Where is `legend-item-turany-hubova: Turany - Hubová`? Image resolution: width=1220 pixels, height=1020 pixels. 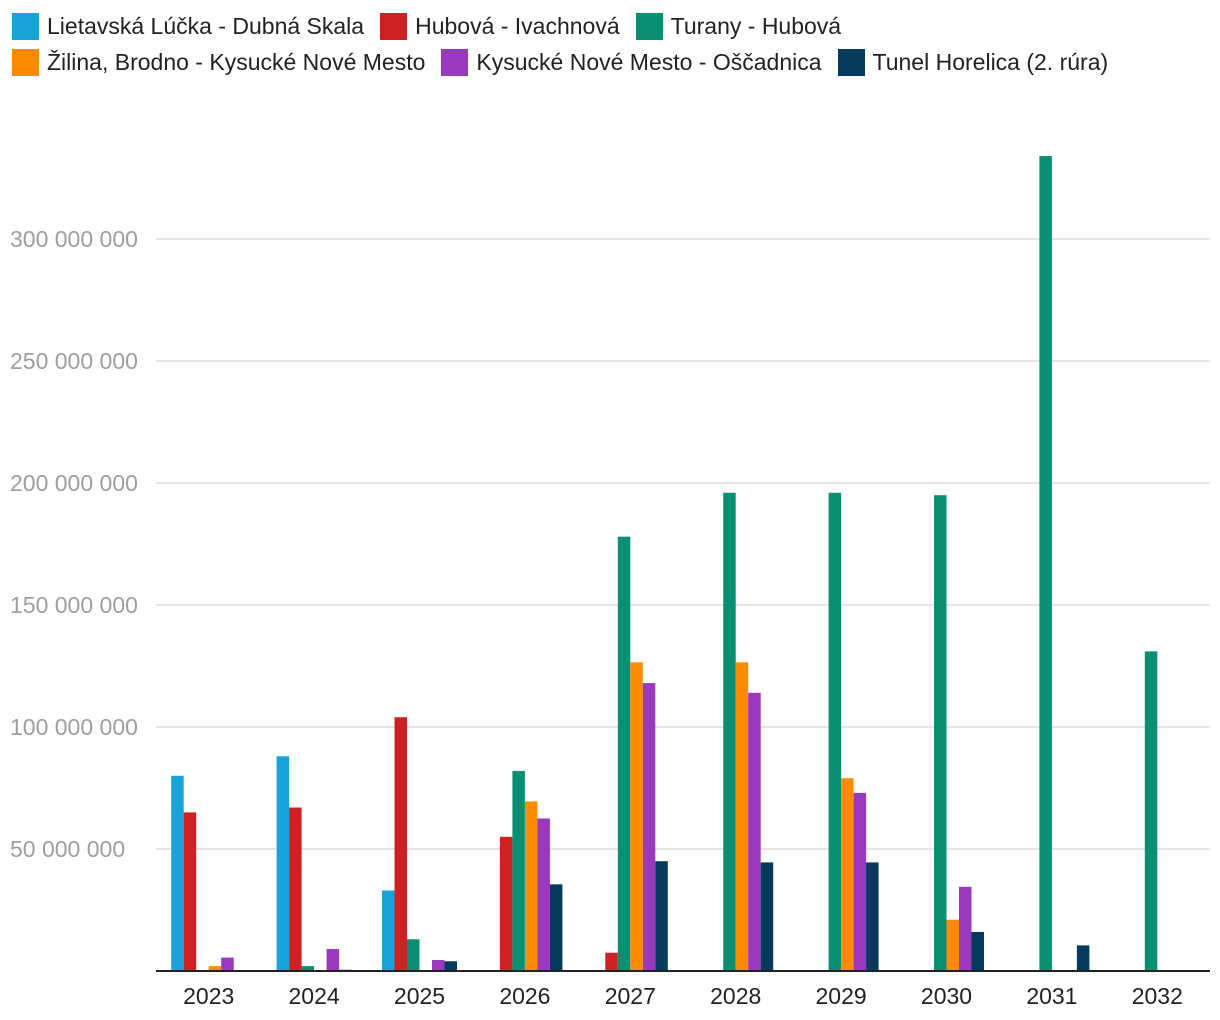 legend-item-turany-hubova: Turany - Hubová is located at coordinates (738, 26).